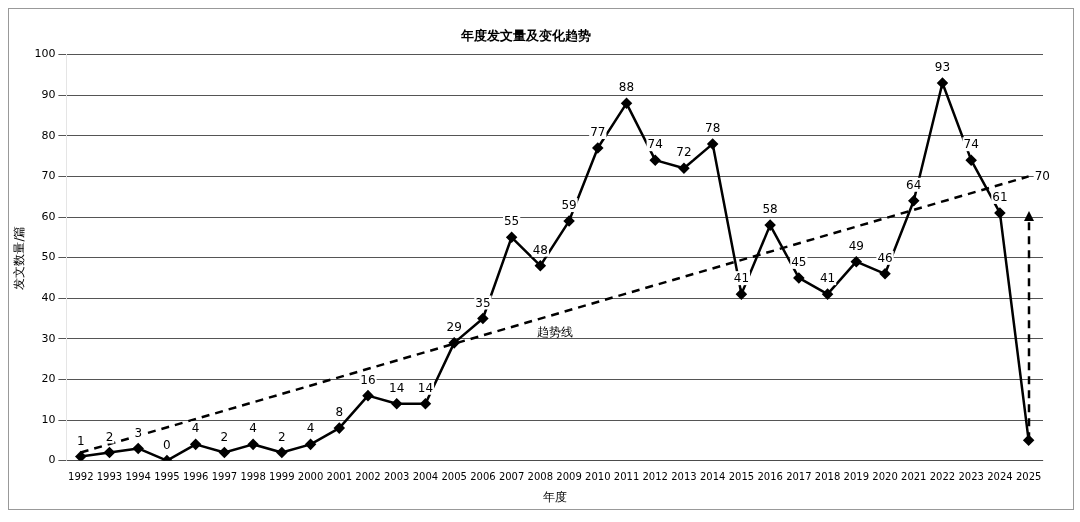  Describe the element at coordinates (48, 95) in the screenshot. I see `y-tick-label: 90` at that location.